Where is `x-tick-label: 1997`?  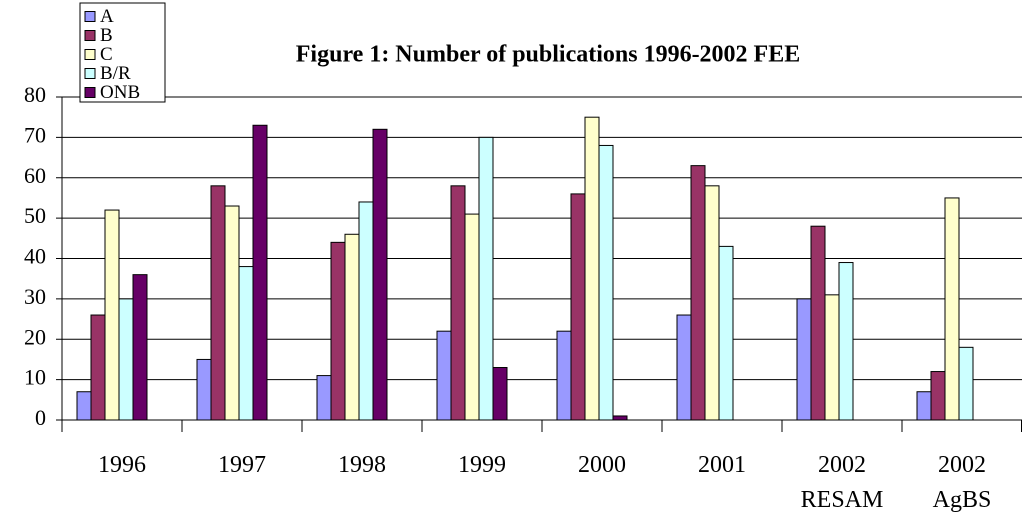 x-tick-label: 1997 is located at coordinates (242, 465).